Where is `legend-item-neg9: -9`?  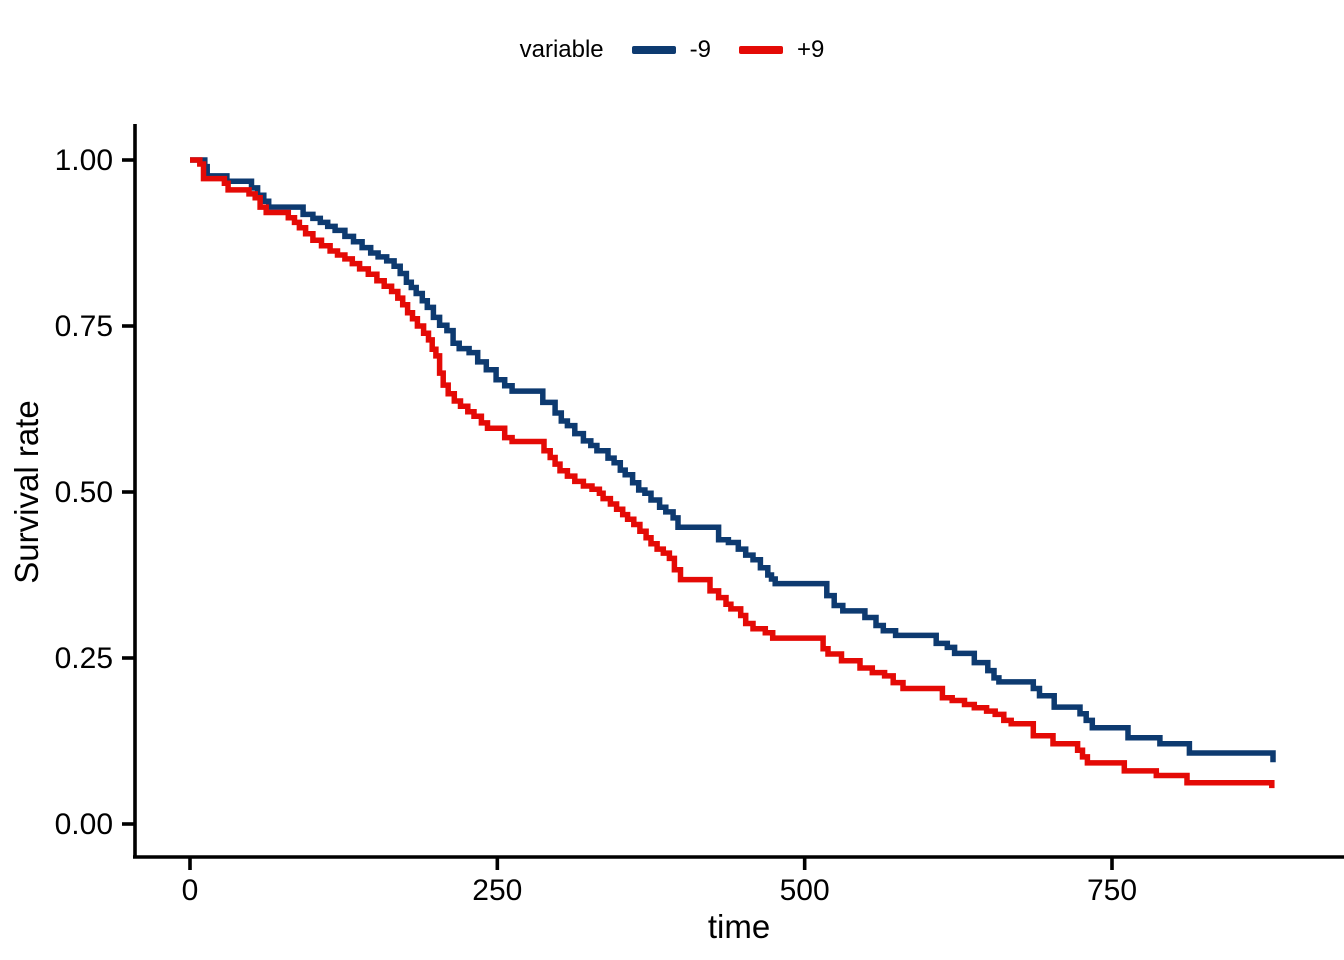 legend-item-neg9: -9 is located at coordinates (671, 50).